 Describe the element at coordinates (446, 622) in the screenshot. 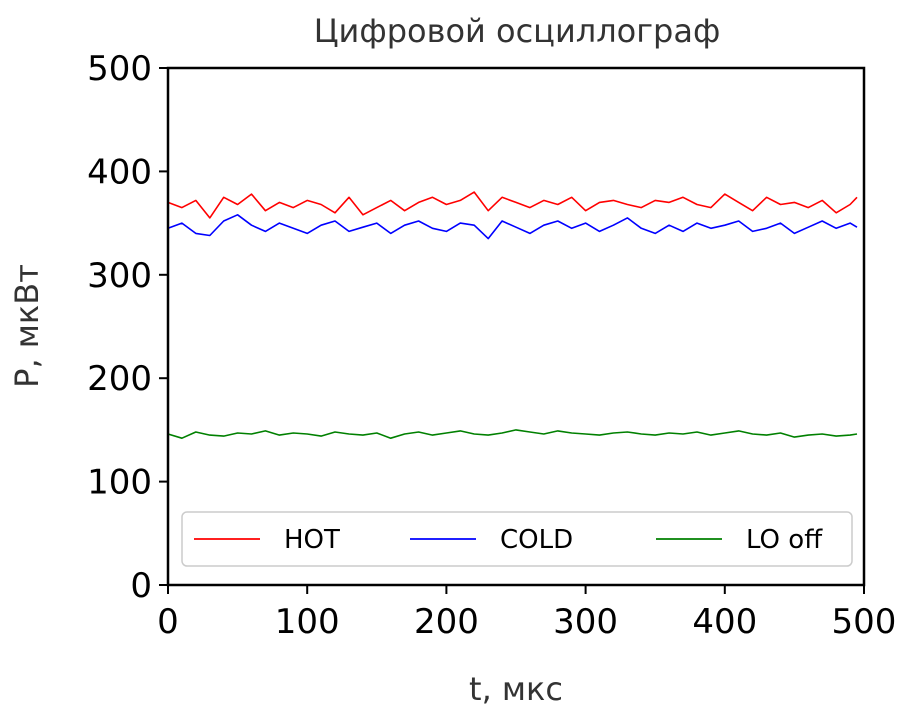

I see `x-tick-label: 200` at that location.